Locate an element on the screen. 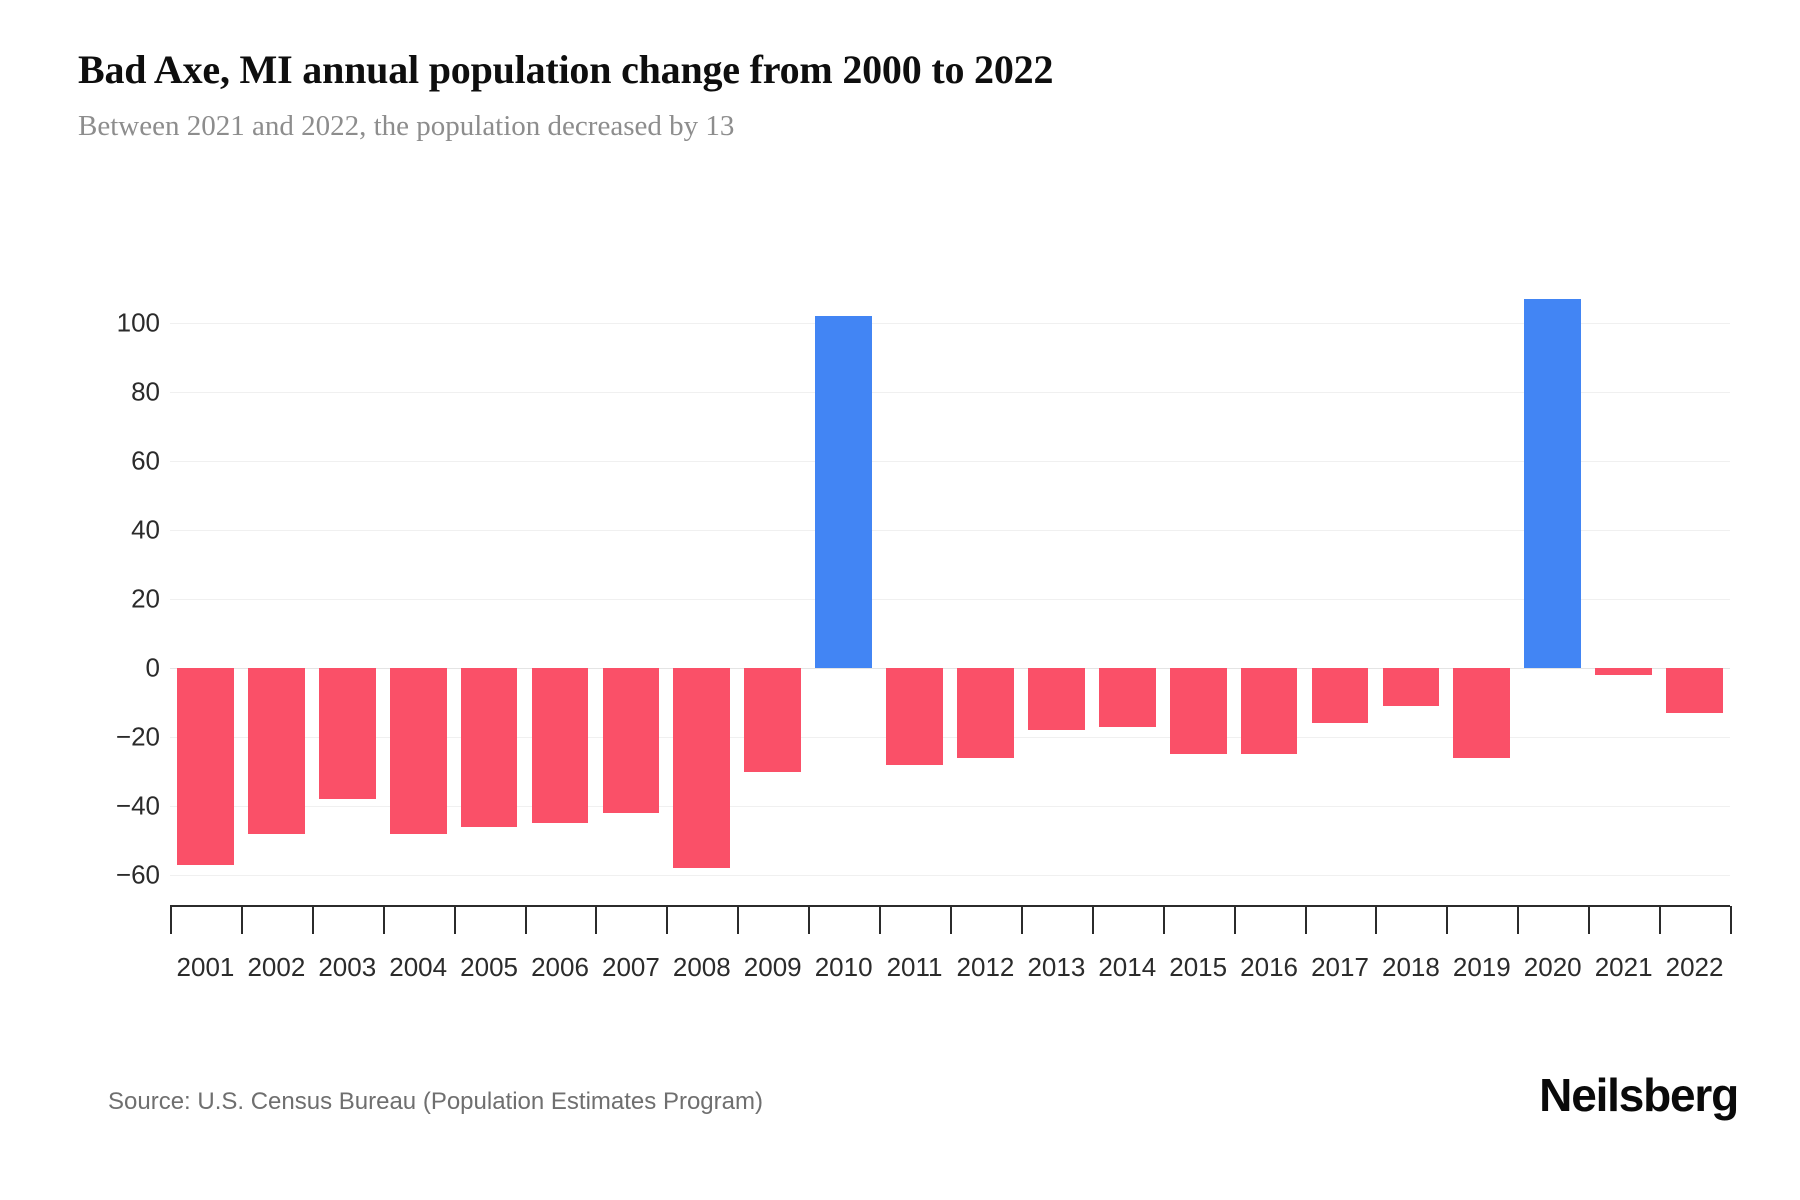 Image resolution: width=1800 pixels, height=1200 pixels. bar-2006 is located at coordinates (560, 746).